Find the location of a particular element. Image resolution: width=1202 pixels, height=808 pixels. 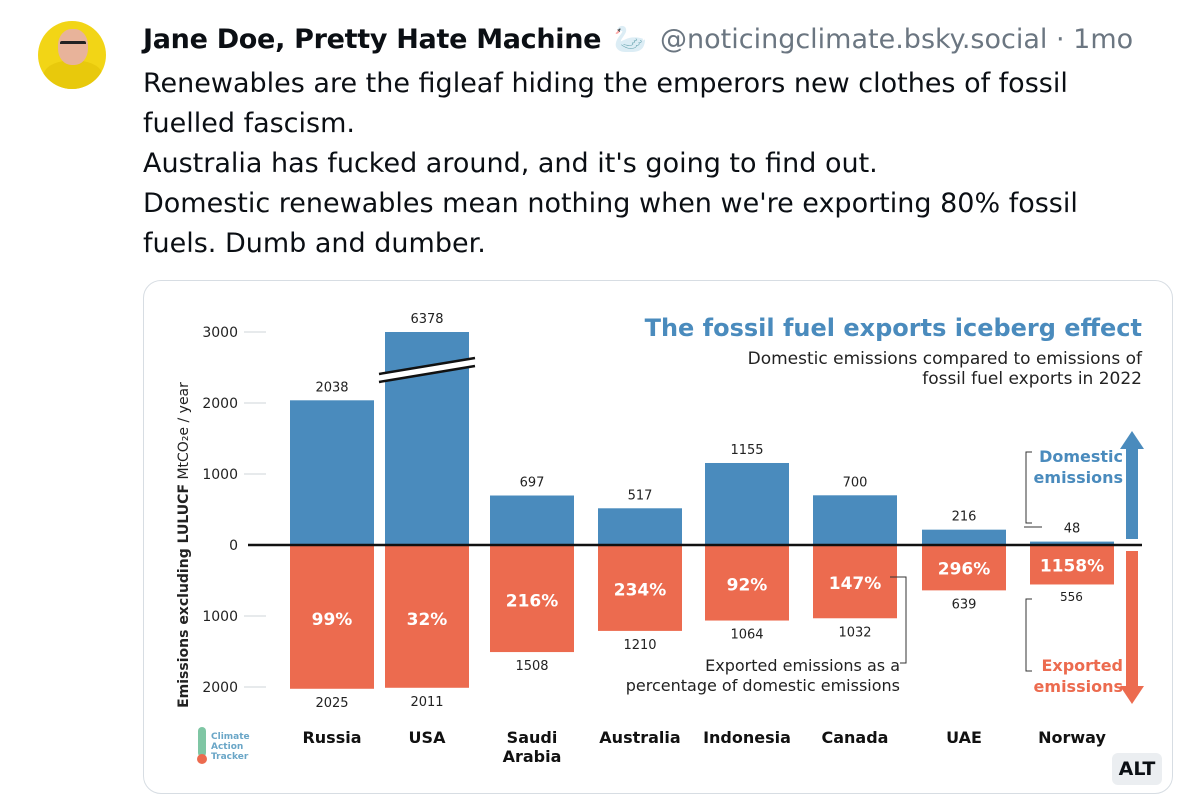

exported-arrow-head is located at coordinates (1132, 695).